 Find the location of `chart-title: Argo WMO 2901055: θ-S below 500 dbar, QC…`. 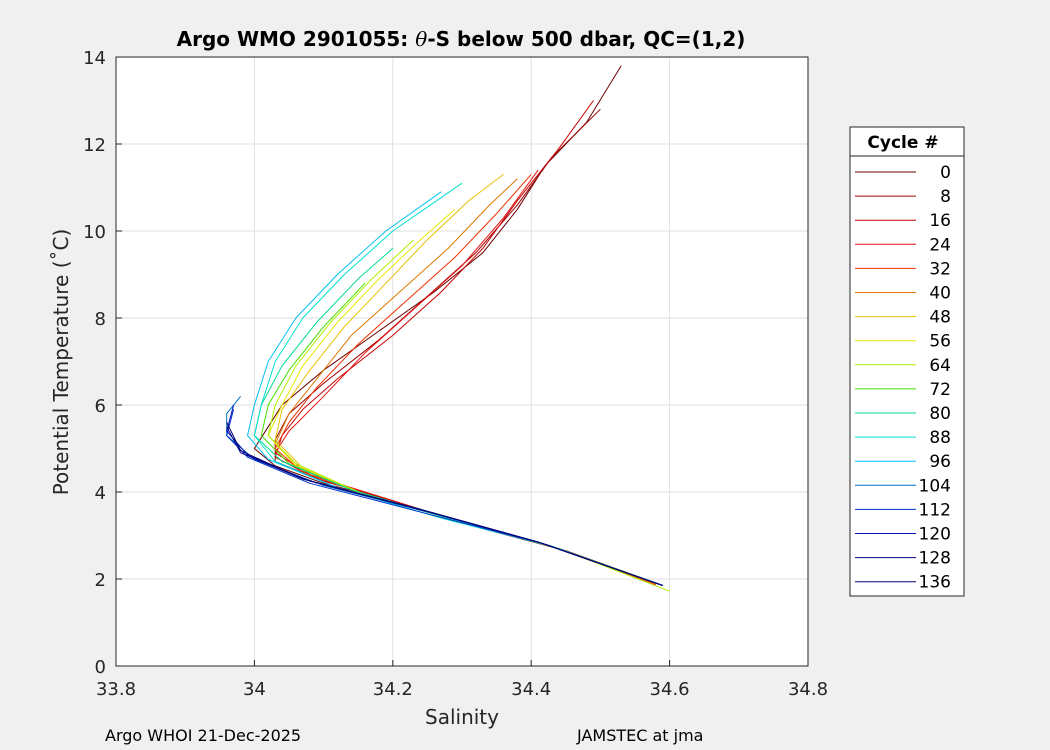

chart-title: Argo WMO 2901055: θ-S below 500 dbar, QC… is located at coordinates (461, 39).